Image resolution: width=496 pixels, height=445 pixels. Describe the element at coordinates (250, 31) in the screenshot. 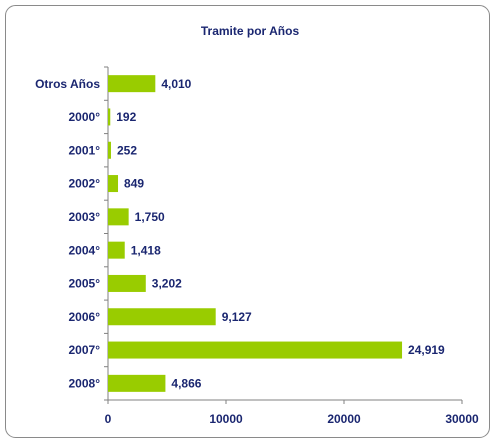

I see `chart-title: Tramite por Años` at that location.